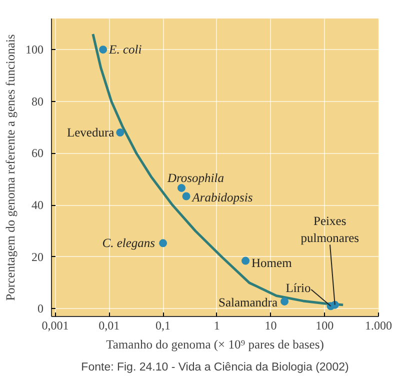  What do you see at coordinates (129, 243) in the screenshot?
I see `annotation: C. elegans` at bounding box center [129, 243].